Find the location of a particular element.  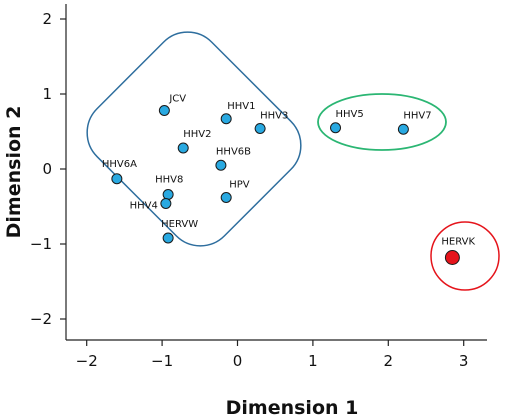

point-hervk is located at coordinates (452, 257).